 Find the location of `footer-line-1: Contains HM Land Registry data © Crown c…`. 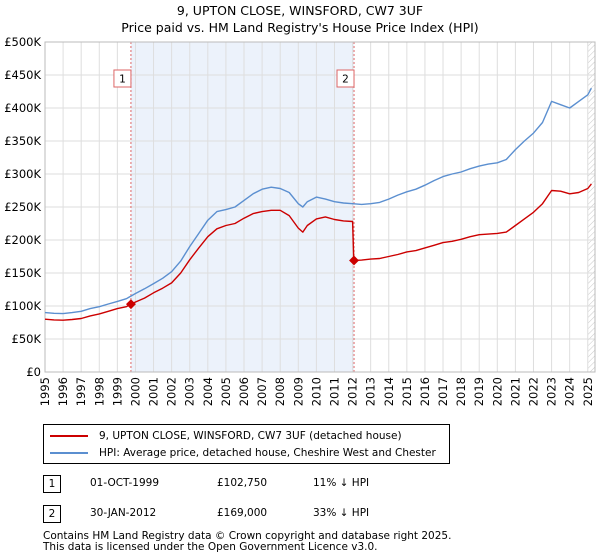

footer-line-1: Contains HM Land Registry data © Crown c… is located at coordinates (247, 536).